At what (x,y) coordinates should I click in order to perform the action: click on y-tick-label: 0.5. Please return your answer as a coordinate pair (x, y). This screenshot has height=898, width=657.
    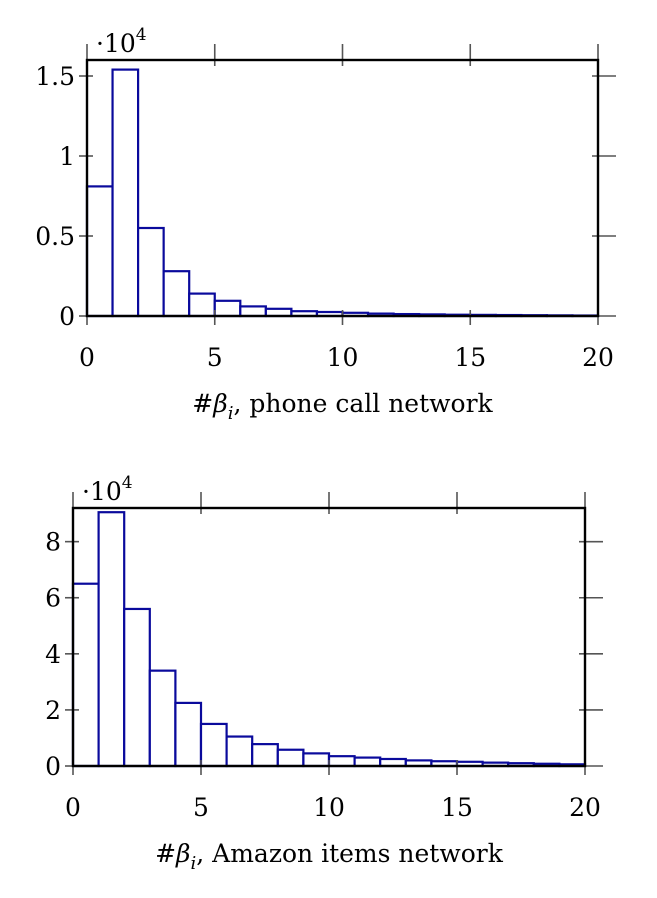
    Looking at the image, I should click on (55, 236).